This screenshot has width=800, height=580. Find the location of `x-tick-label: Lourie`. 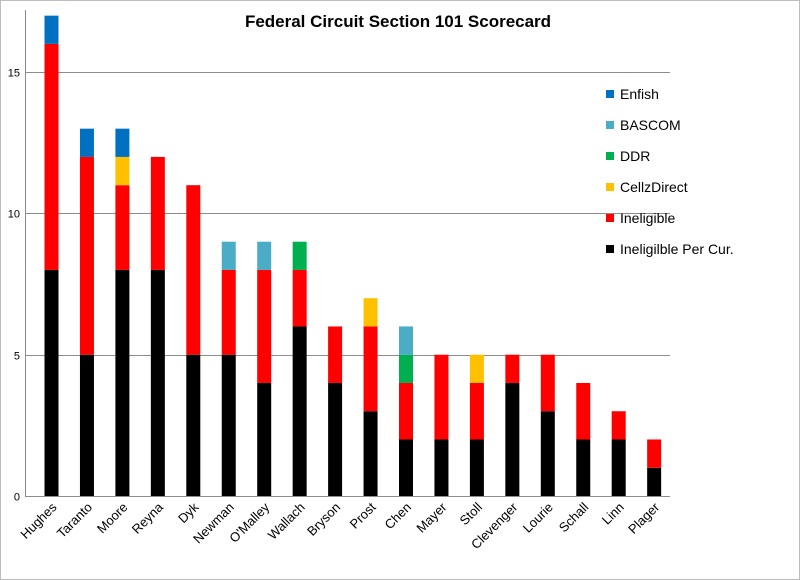

x-tick-label: Lourie is located at coordinates (538, 518).